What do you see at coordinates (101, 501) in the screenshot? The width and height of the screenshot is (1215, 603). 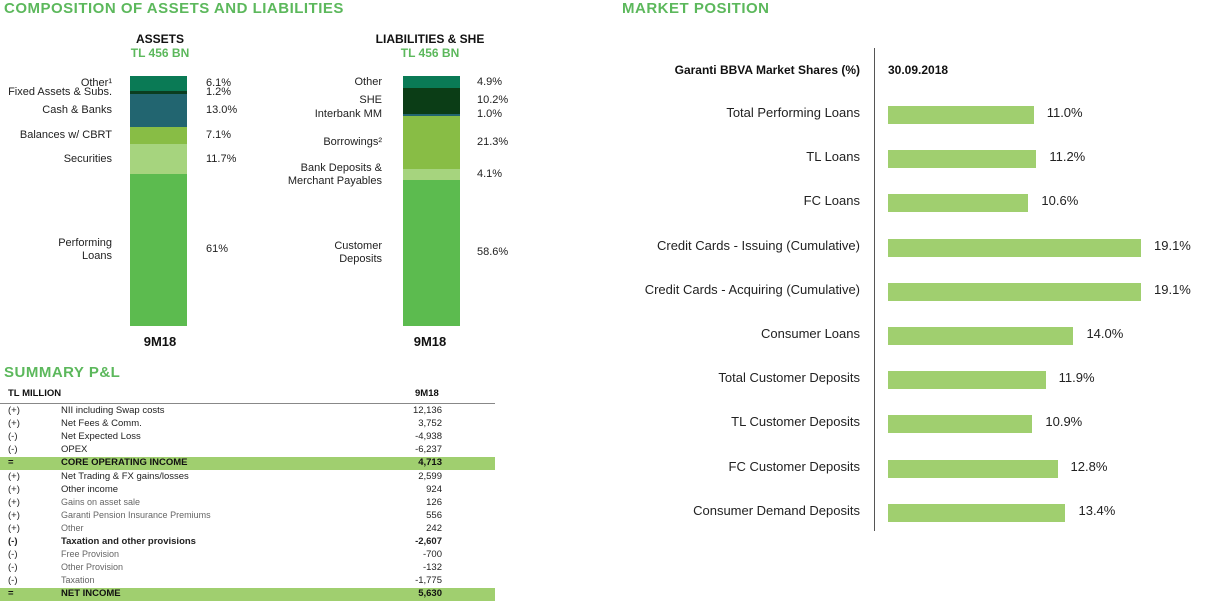 I see `pl-row-label: Gains on asset sale` at bounding box center [101, 501].